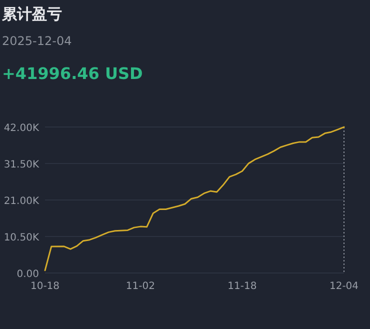  Describe the element at coordinates (21, 201) in the screenshot. I see `ytick: 21.00K` at that location.